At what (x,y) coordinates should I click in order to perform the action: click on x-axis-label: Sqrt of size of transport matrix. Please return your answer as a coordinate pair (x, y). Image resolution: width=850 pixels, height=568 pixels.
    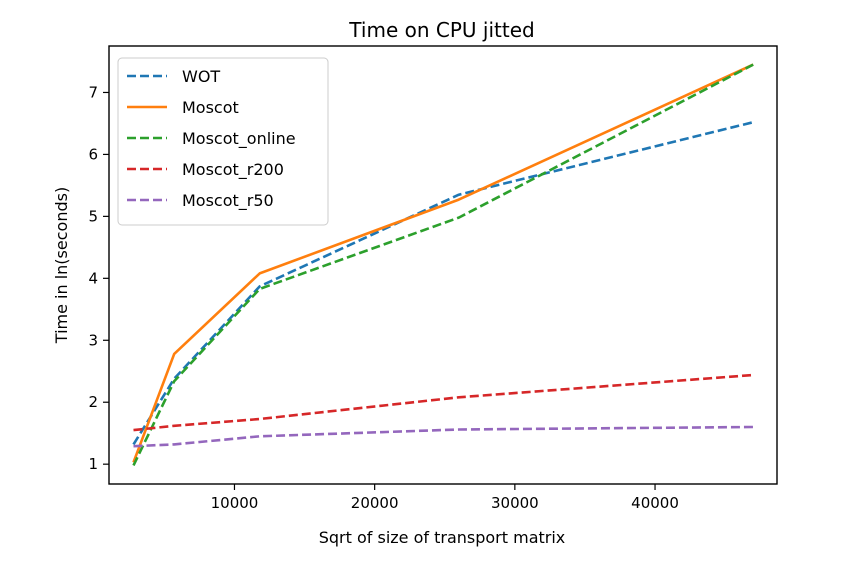
    Looking at the image, I should click on (442, 537).